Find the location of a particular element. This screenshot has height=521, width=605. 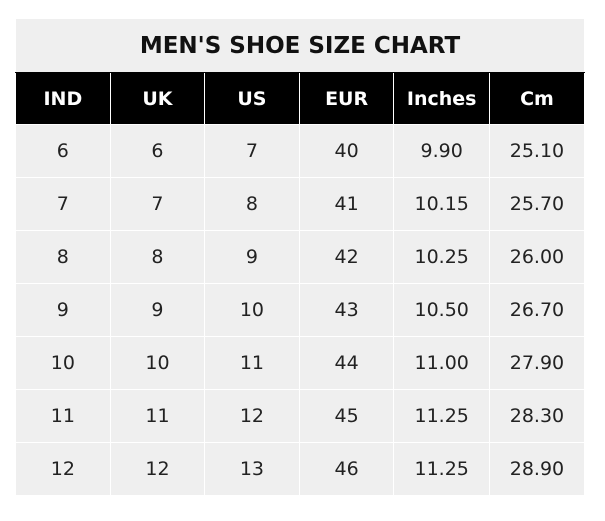

table-cell: 13 is located at coordinates (252, 469).